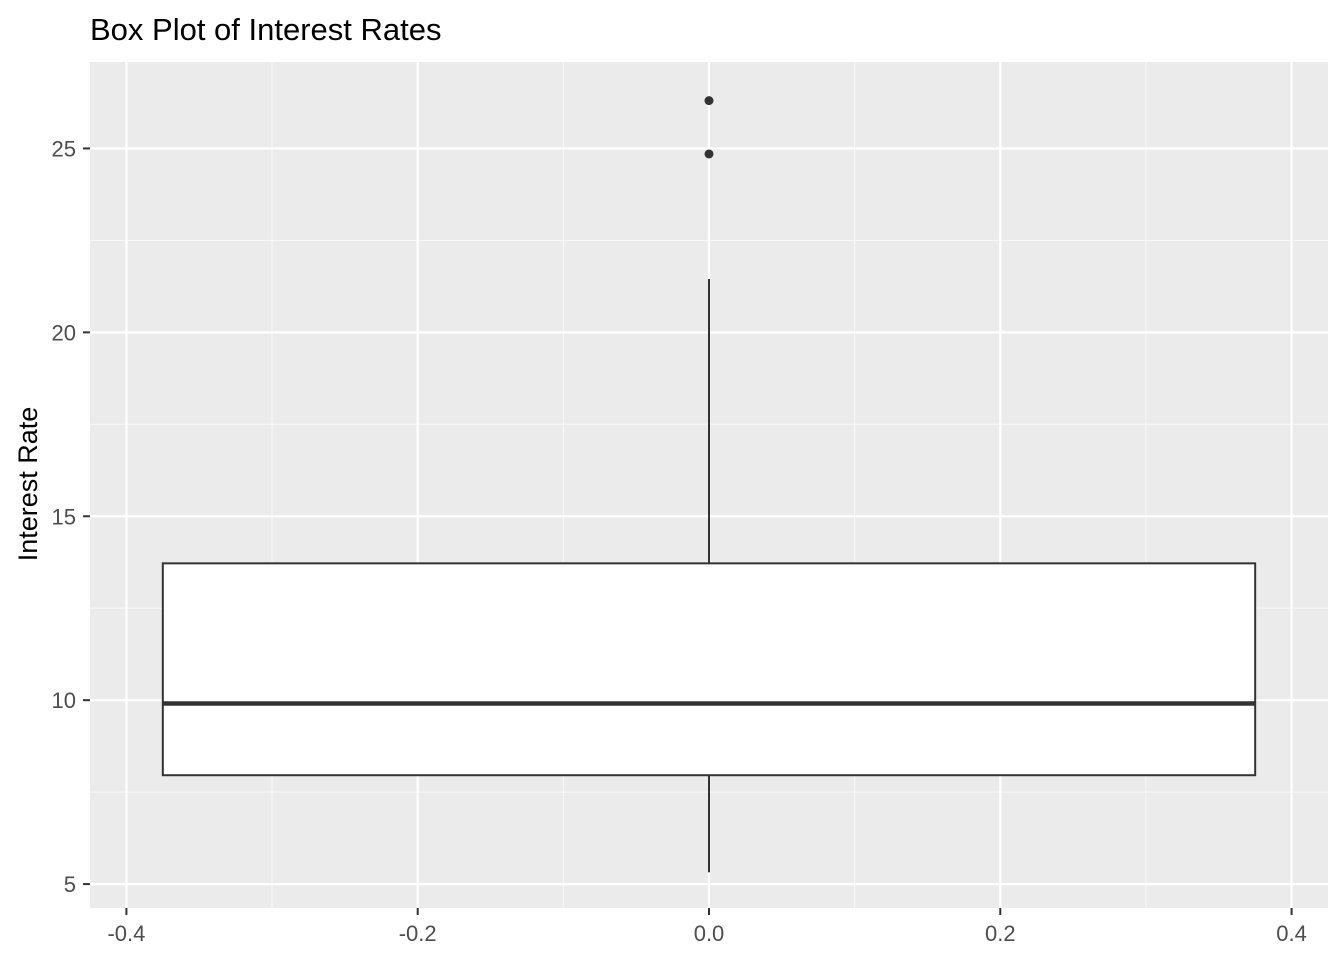 The image size is (1344, 960). What do you see at coordinates (126, 933) in the screenshot?
I see `x-tick-label: -0.4` at bounding box center [126, 933].